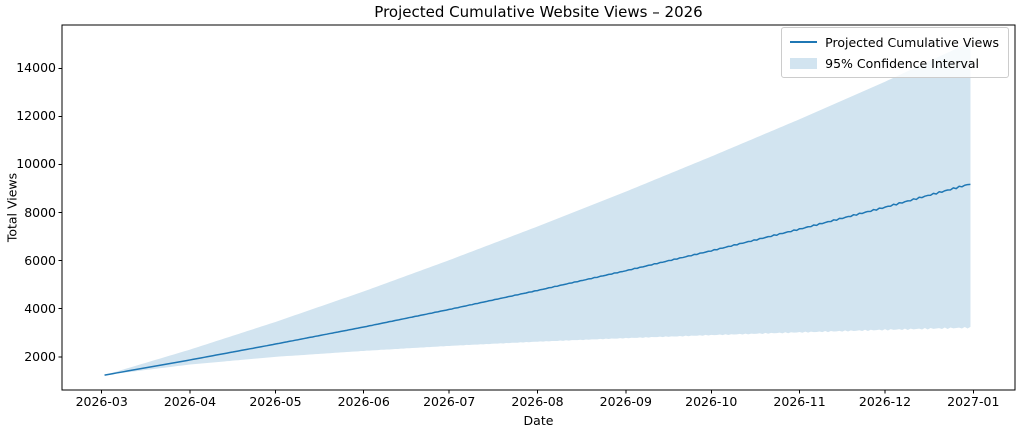 This screenshot has height=434, width=1022. Describe the element at coordinates (40, 308) in the screenshot. I see `y-tick-label-4000: 4000` at that location.